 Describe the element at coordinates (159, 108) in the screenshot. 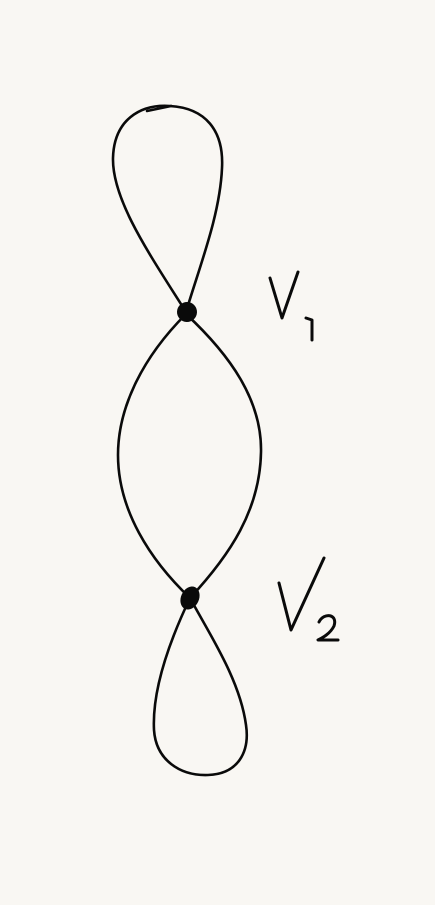

I see `loop-edge-v1-stroke-start` at that location.